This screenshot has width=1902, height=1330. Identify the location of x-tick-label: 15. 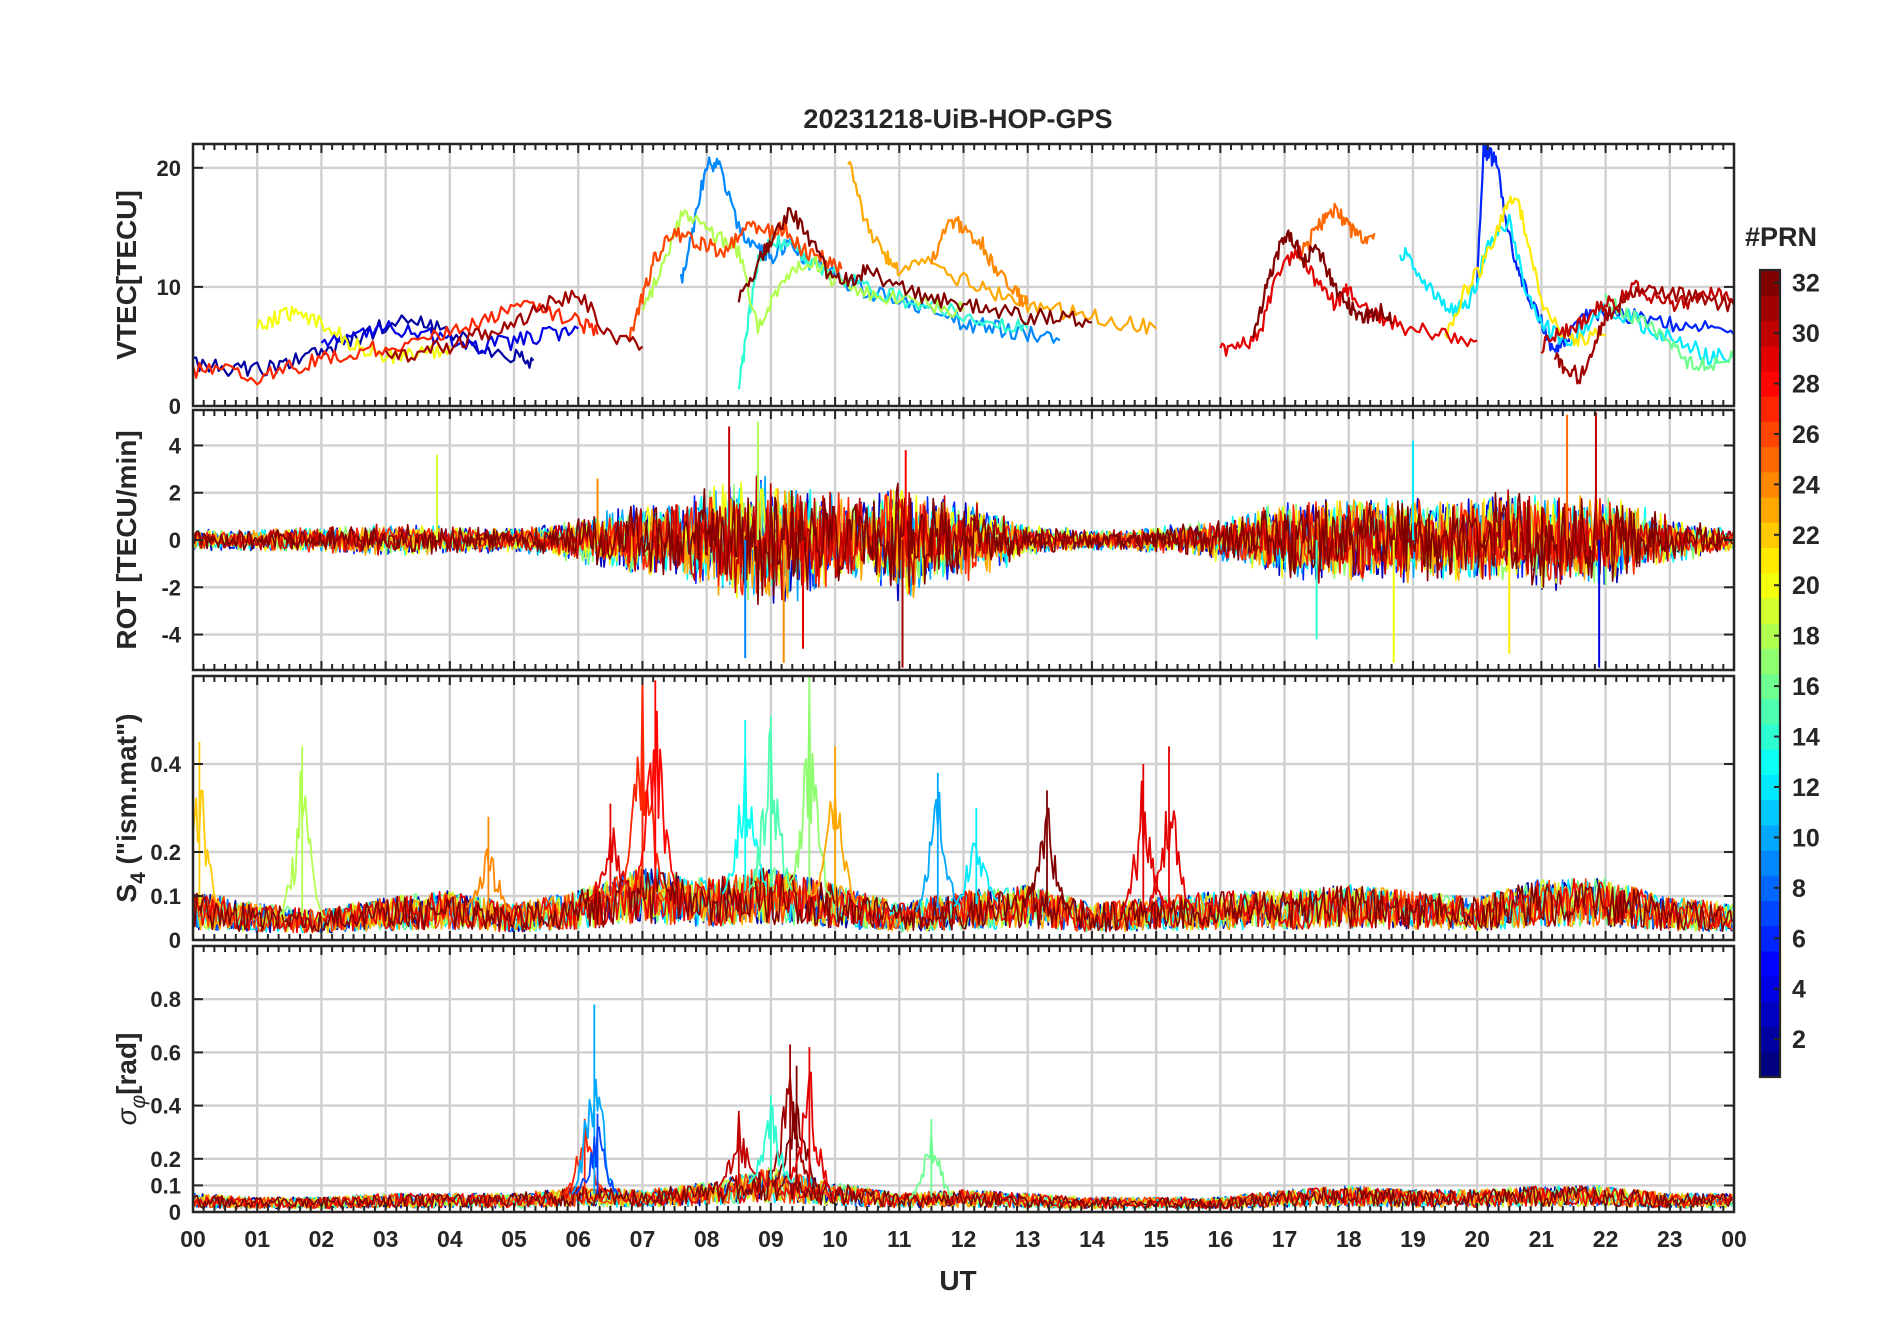
(1156, 1239).